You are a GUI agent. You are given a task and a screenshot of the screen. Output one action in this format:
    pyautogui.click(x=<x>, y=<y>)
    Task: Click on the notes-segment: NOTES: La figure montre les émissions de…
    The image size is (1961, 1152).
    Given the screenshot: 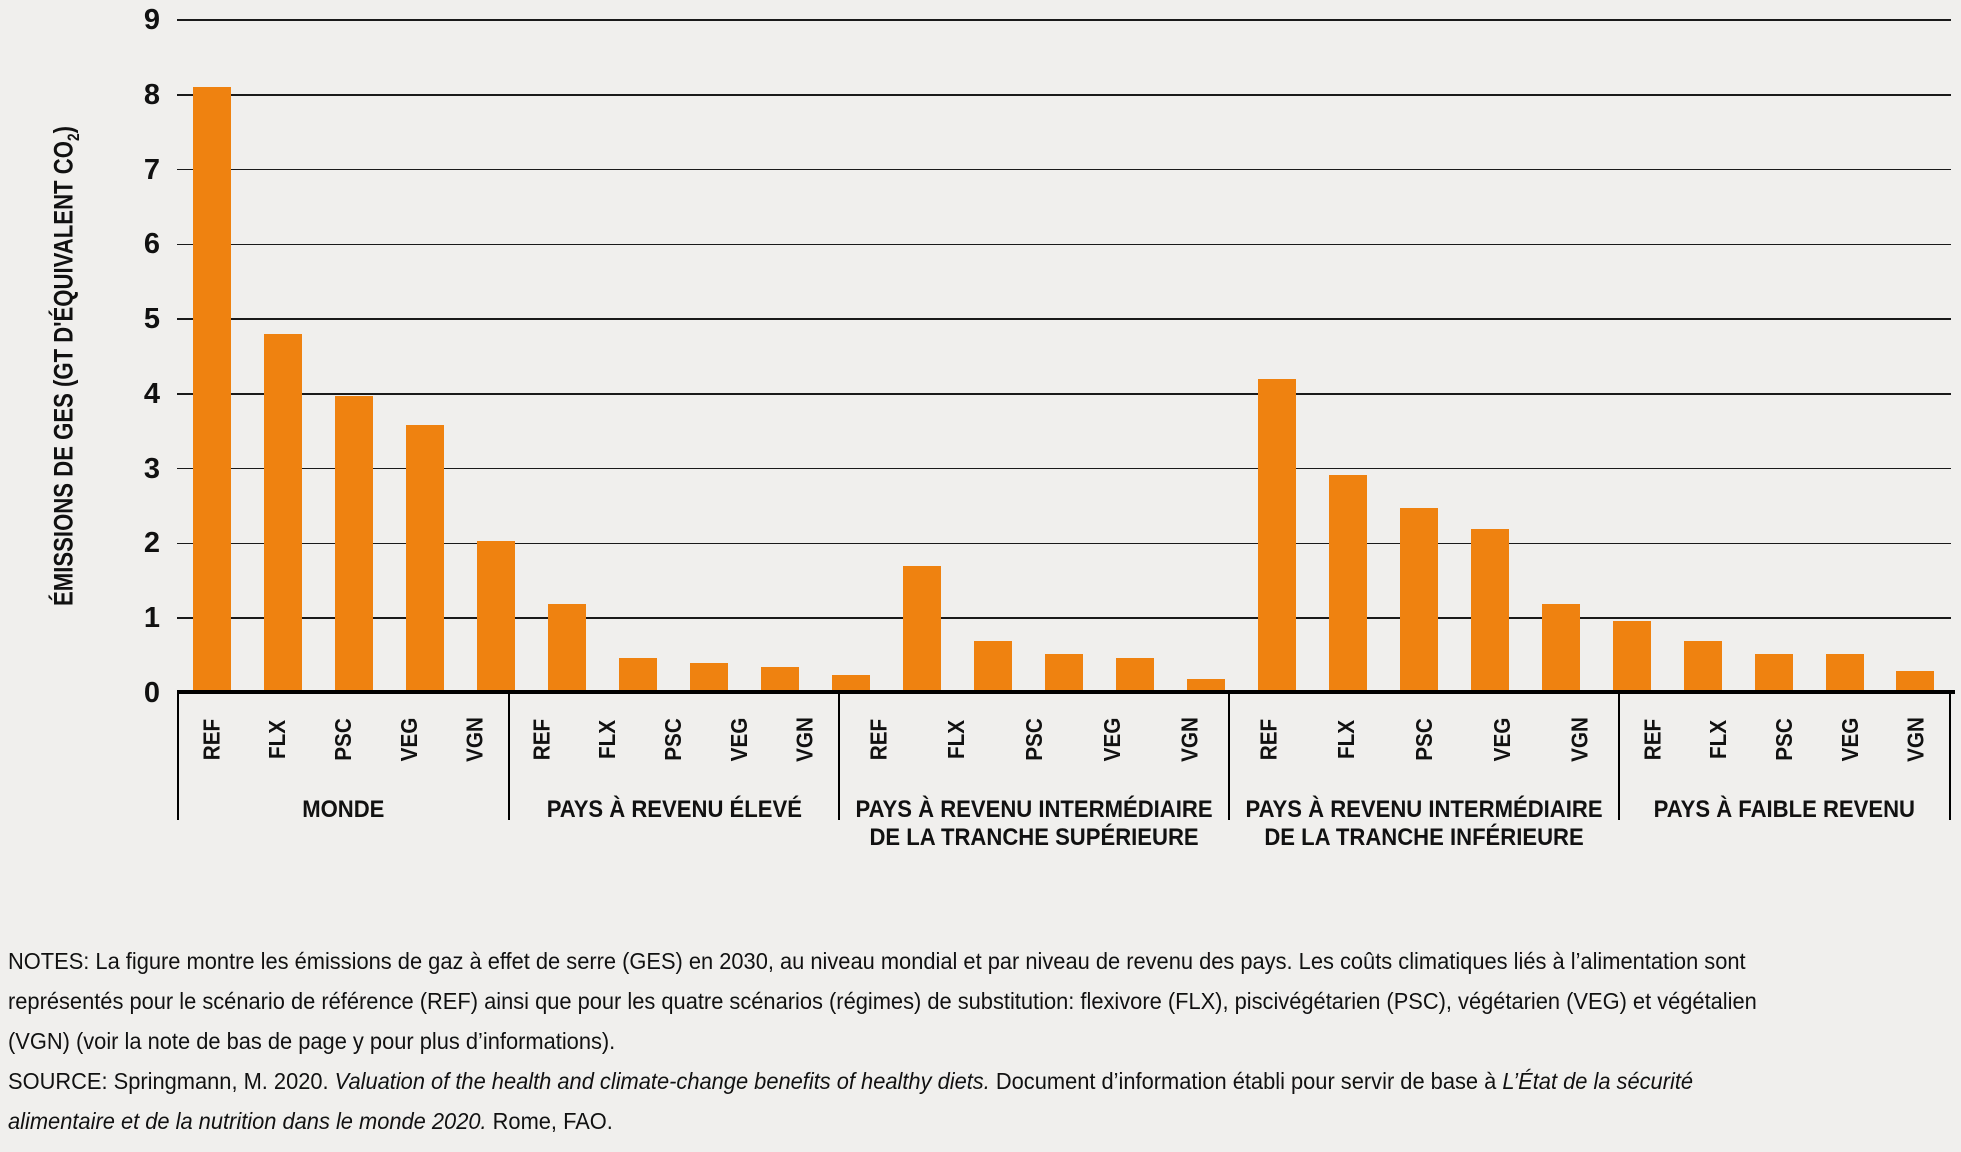 What is the action you would take?
    pyautogui.click(x=877, y=961)
    